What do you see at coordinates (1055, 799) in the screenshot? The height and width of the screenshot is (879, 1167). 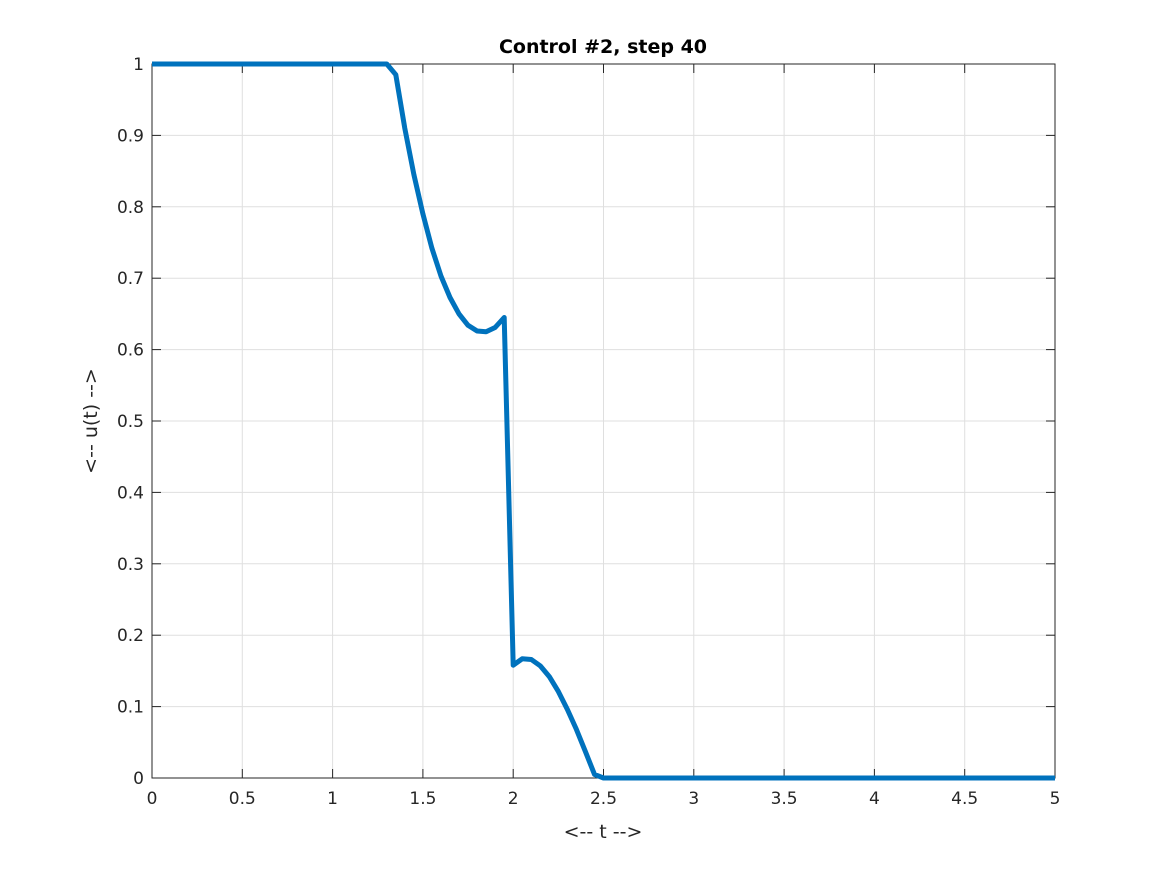 I see `x-tick-label: 5` at bounding box center [1055, 799].